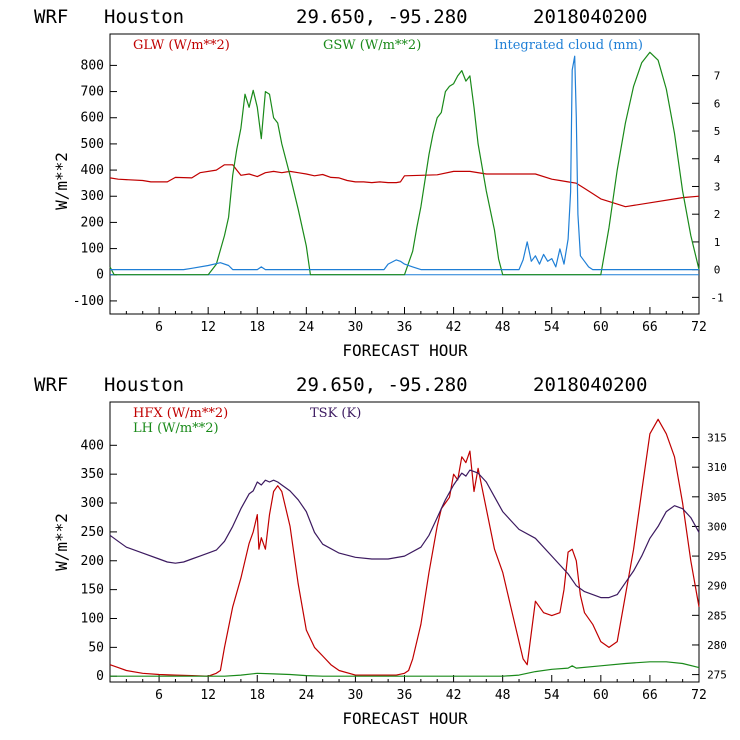  What do you see at coordinates (181, 45) in the screenshot?
I see `top-legend-glw: GLW (W/m**2)` at bounding box center [181, 45].